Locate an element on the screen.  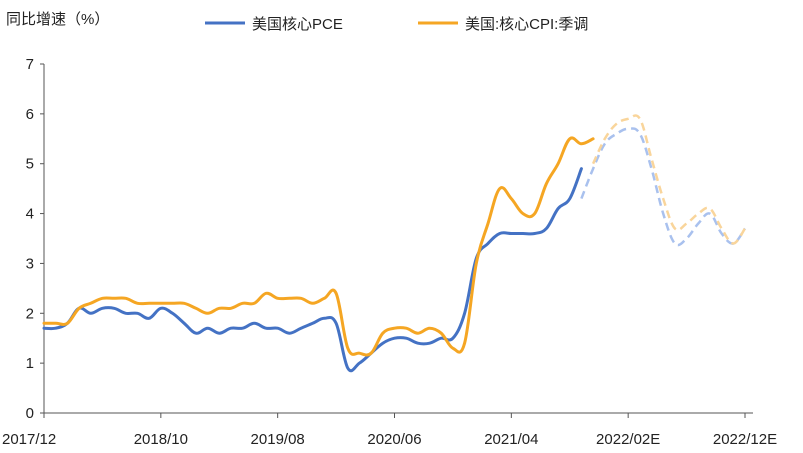
series-line-cpi-forecast is located at coordinates (669, 179).